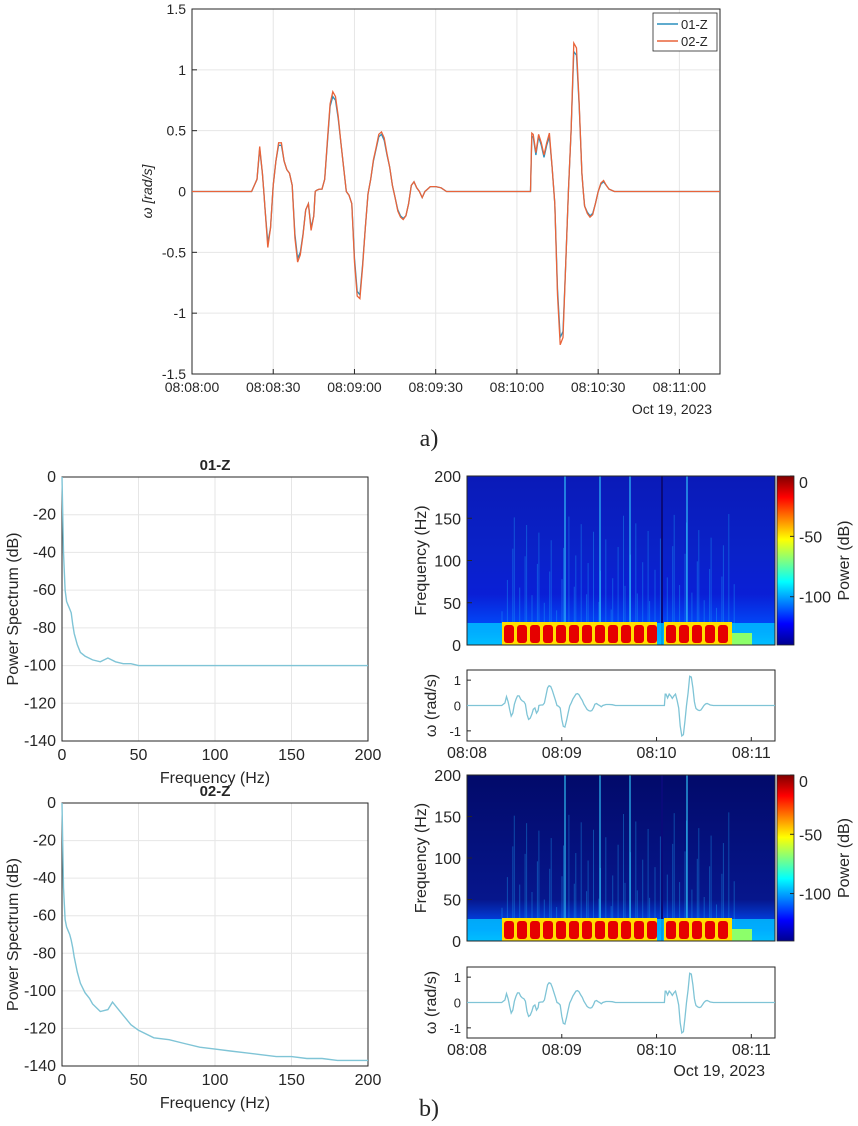 The image size is (858, 1126). Describe the element at coordinates (599, 715) in the screenshot. I see `chart-omega-01: -1 0 1 08:08 08:09 08:10 08:11 ω (rad/s)` at that location.